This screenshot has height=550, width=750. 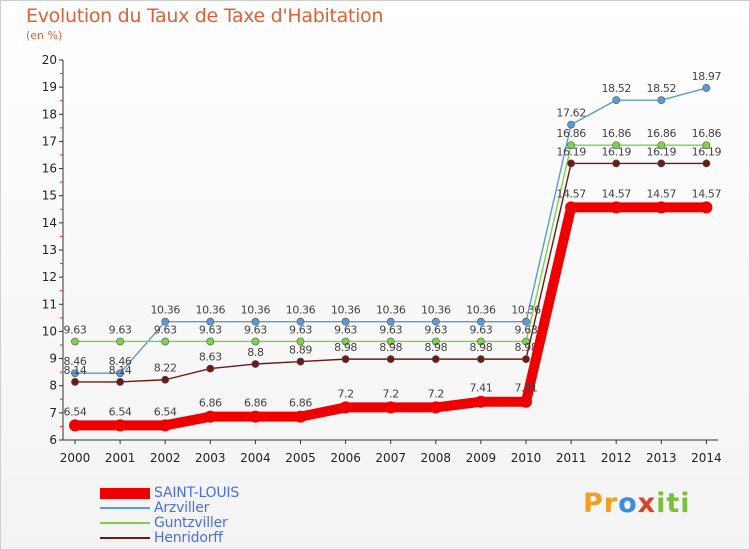 I want to click on legend-label: Henridorff, so click(x=188, y=538).